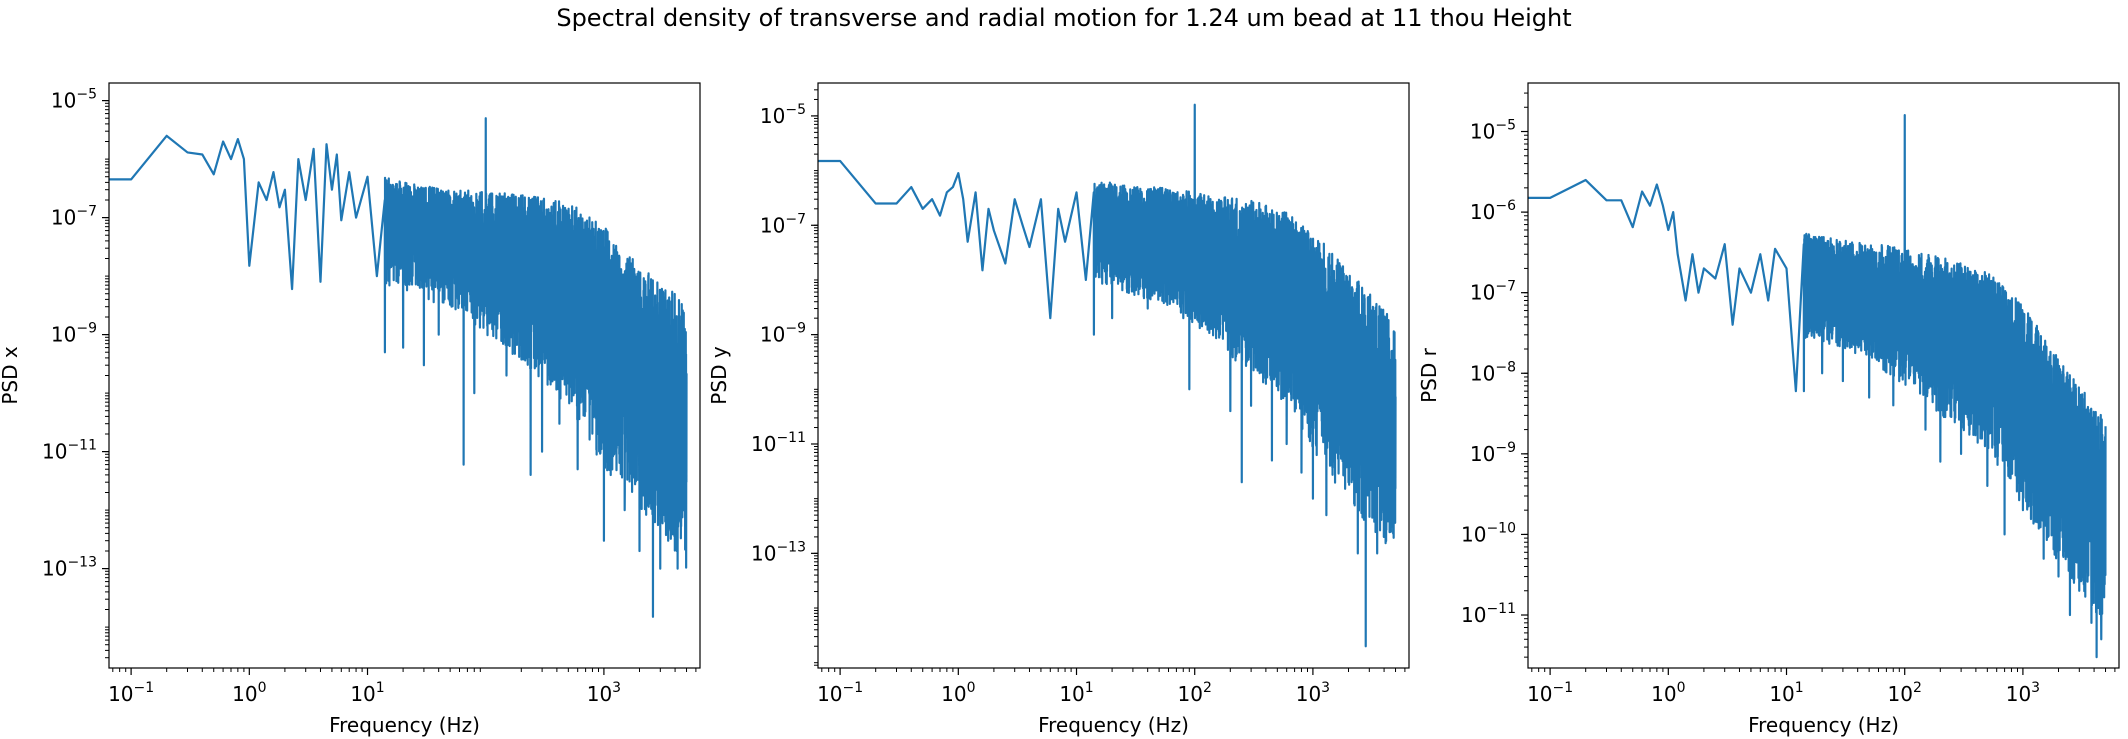  Describe the element at coordinates (1493, 372) in the screenshot. I see `y-tick-label: 10⁻⁸` at that location.